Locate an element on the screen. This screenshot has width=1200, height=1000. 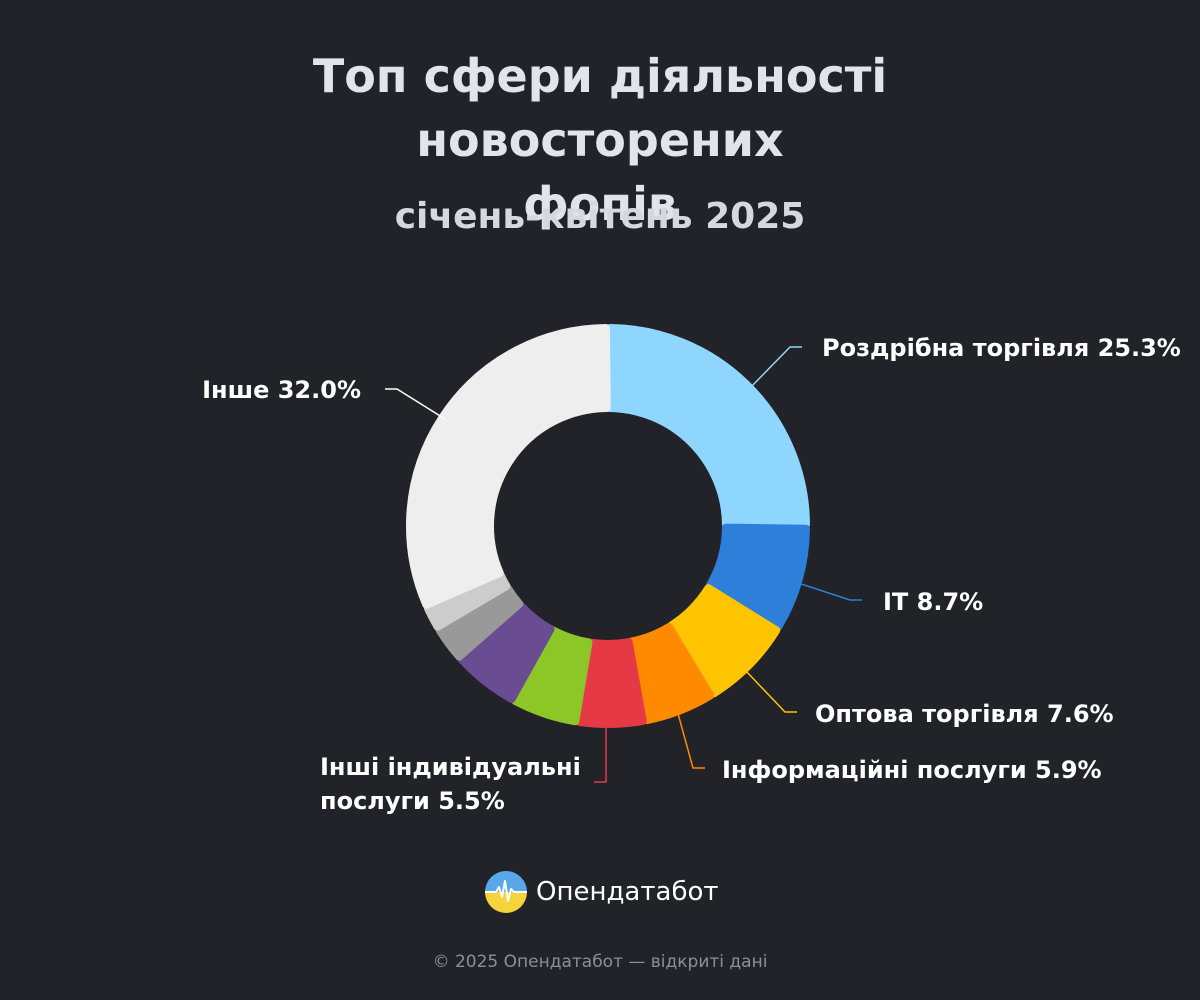
brand-name: Опендатабот is located at coordinates (627, 892).